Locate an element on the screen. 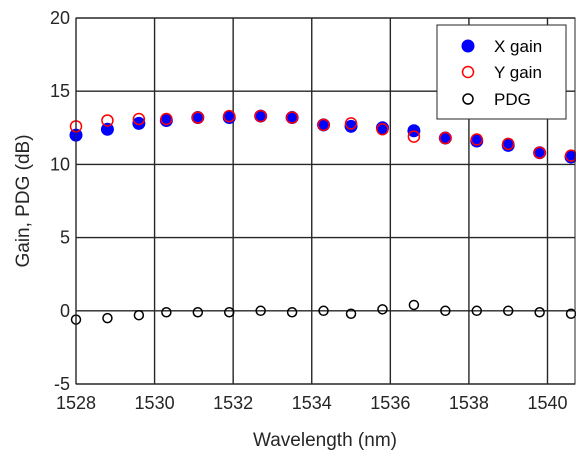  x-tick-label: 1536 is located at coordinates (390, 403).